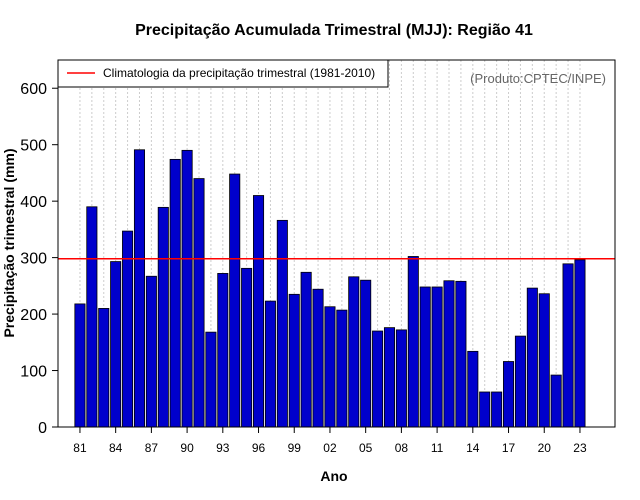  Describe the element at coordinates (378, 379) in the screenshot. I see `bar-2006` at that location.